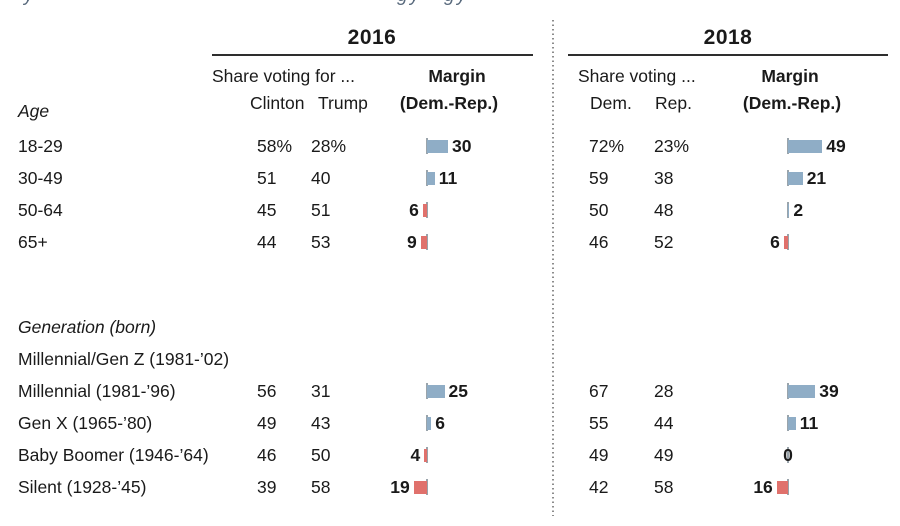  Describe the element at coordinates (82, 487) in the screenshot. I see `row-label: Silent (1928-’45)` at that location.